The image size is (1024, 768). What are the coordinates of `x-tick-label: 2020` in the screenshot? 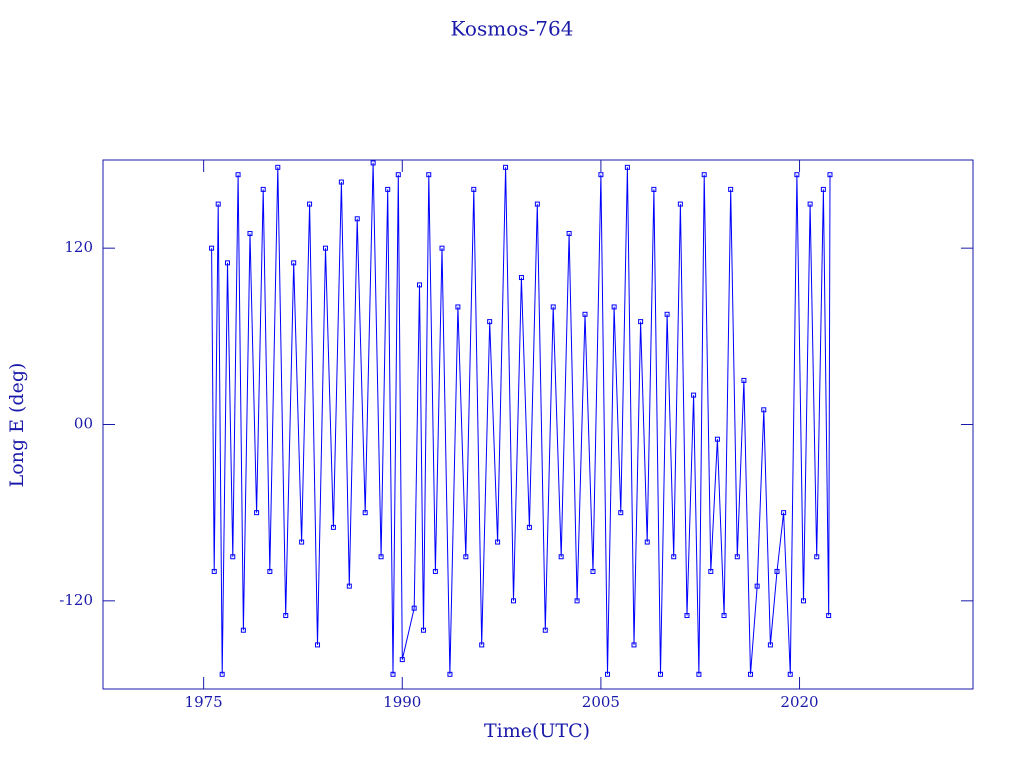 It's located at (799, 702).